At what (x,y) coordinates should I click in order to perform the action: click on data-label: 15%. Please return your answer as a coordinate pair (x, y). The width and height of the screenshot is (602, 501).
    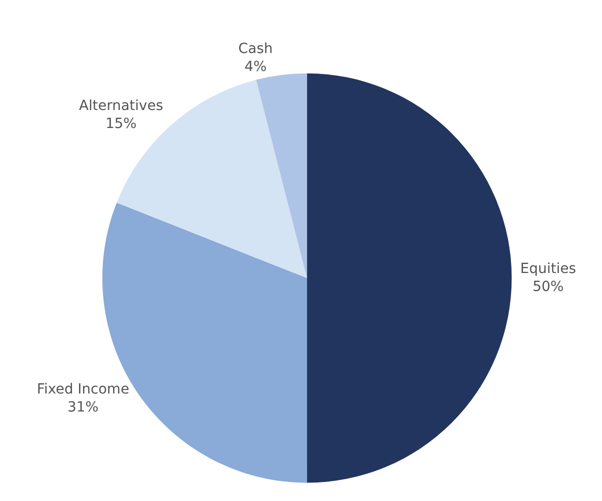
    Looking at the image, I should click on (121, 124).